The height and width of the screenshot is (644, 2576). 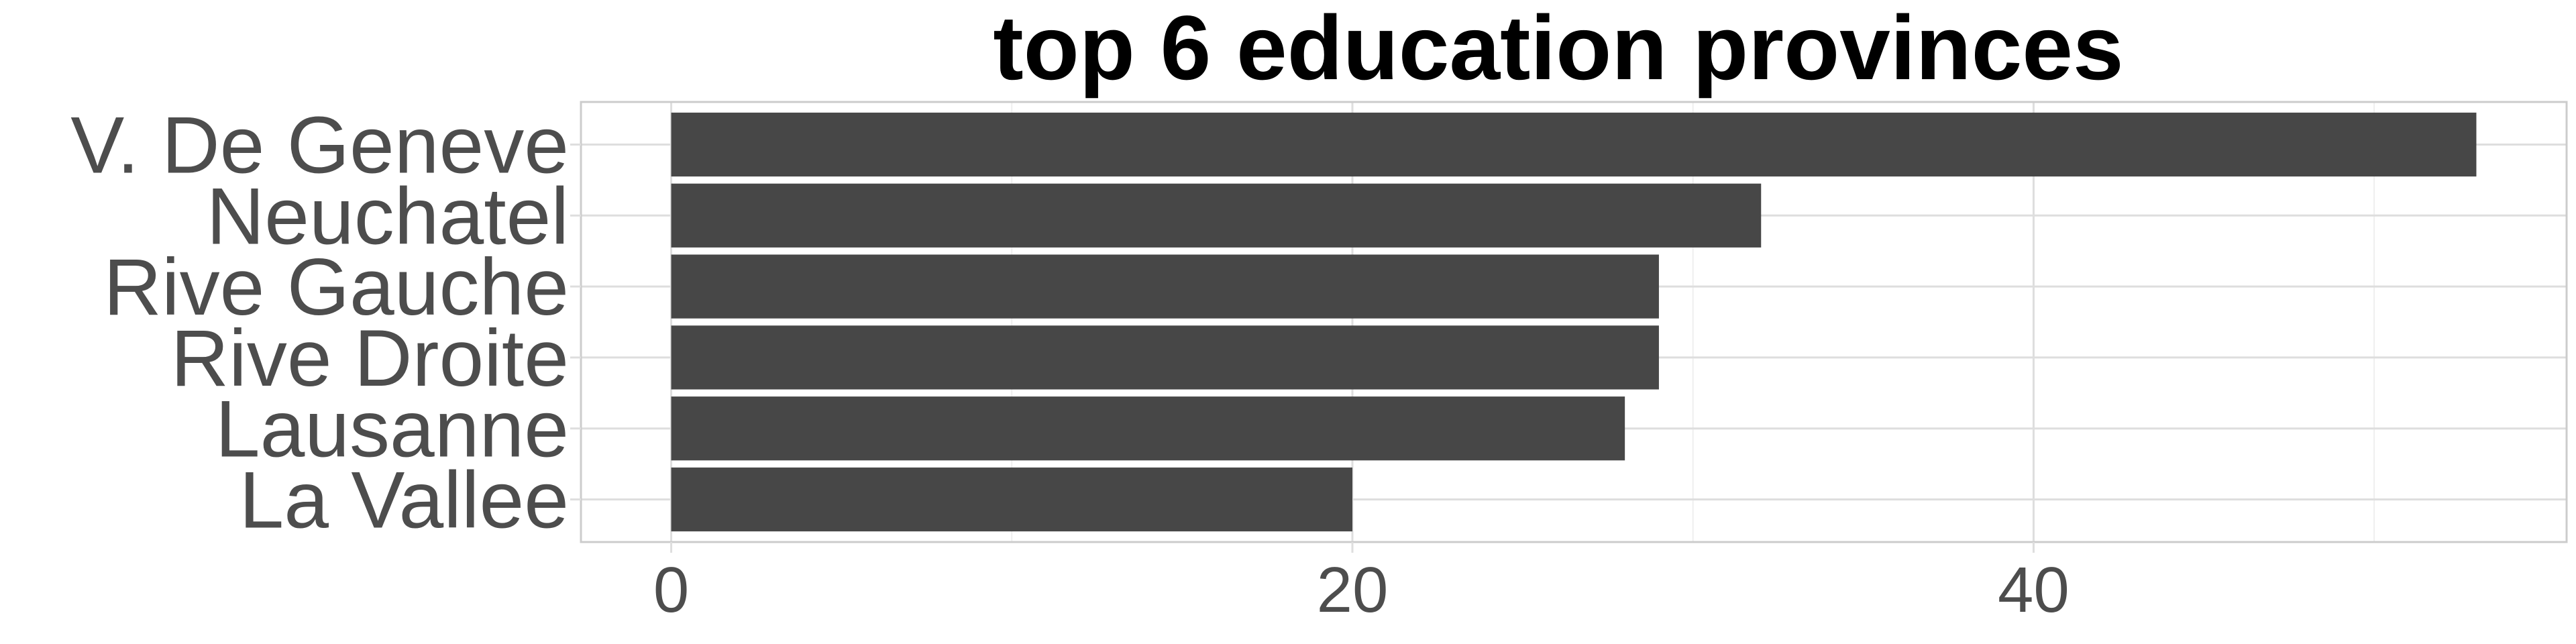 What do you see at coordinates (388, 216) in the screenshot?
I see `category-label: Neuchatel` at bounding box center [388, 216].